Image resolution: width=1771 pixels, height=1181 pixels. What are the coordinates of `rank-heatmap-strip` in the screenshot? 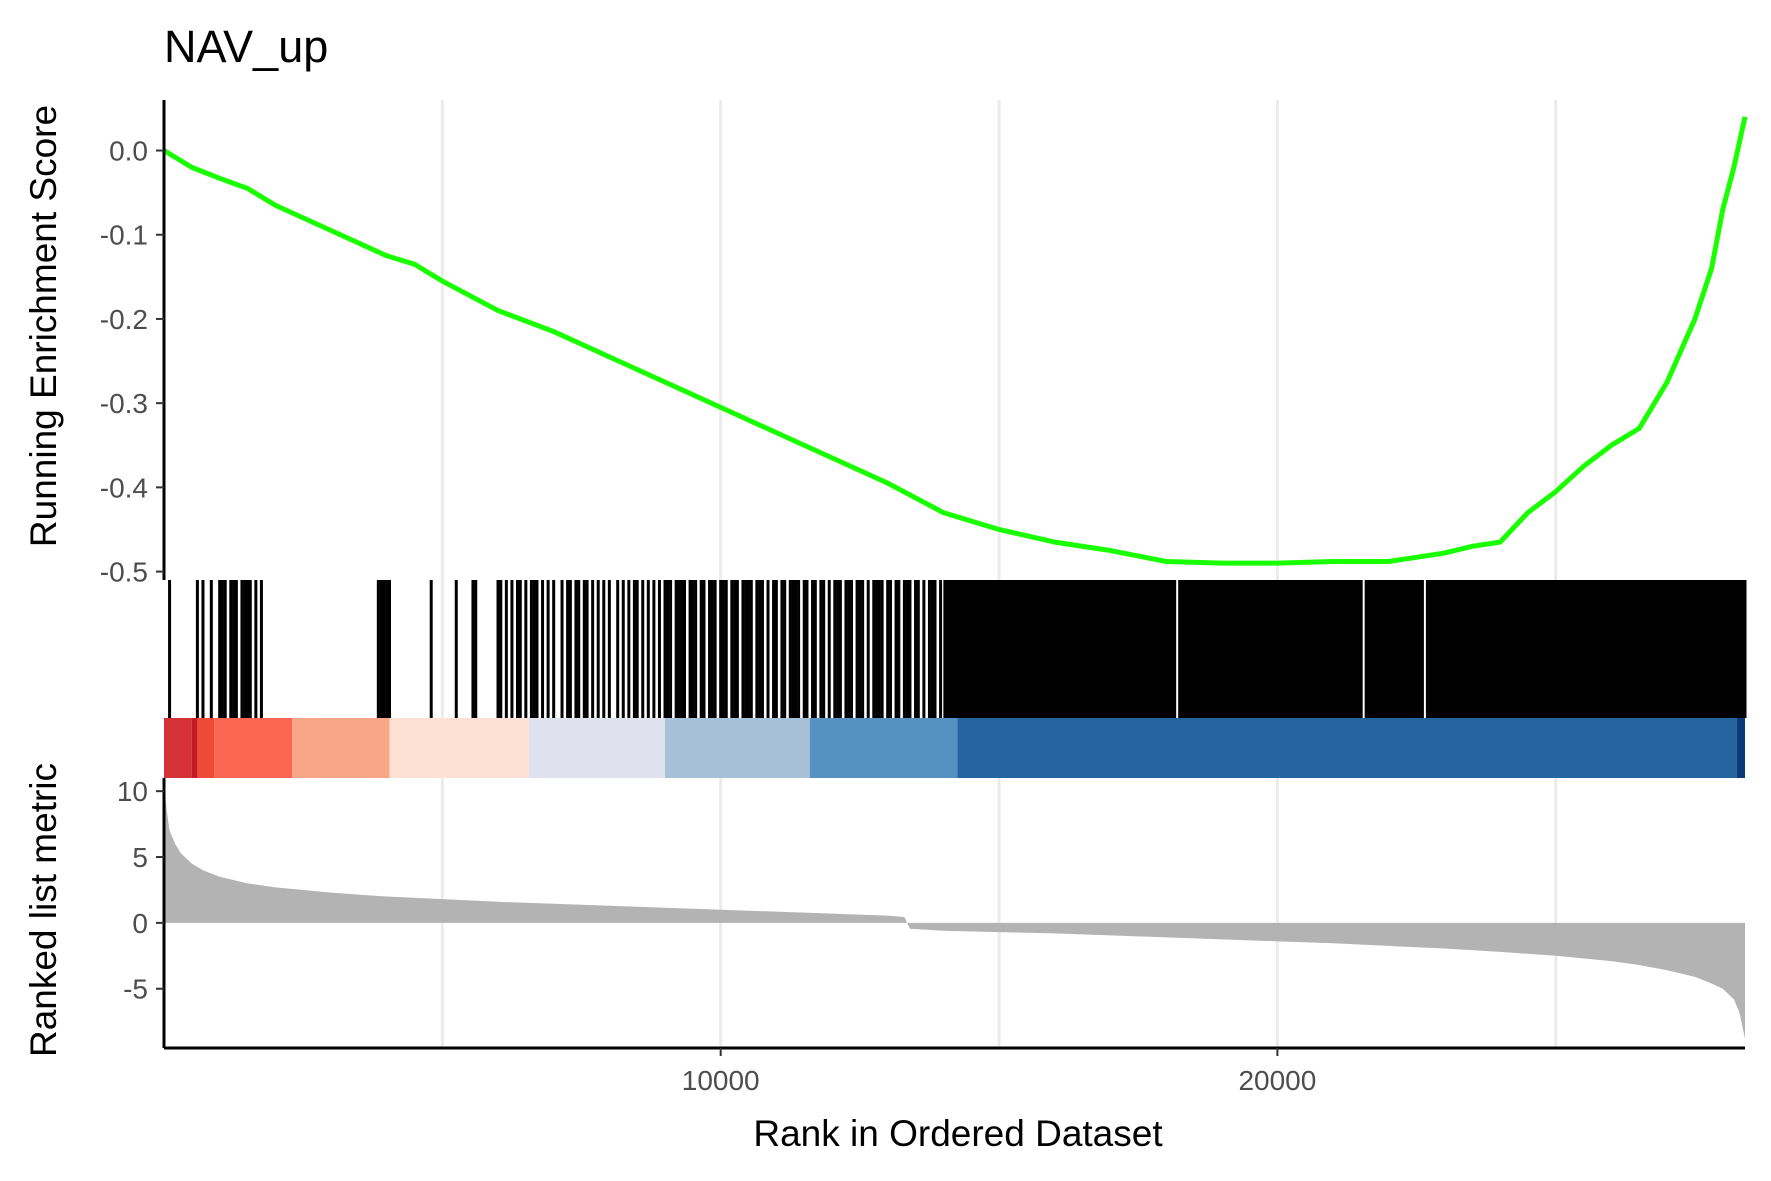 It's located at (954, 748).